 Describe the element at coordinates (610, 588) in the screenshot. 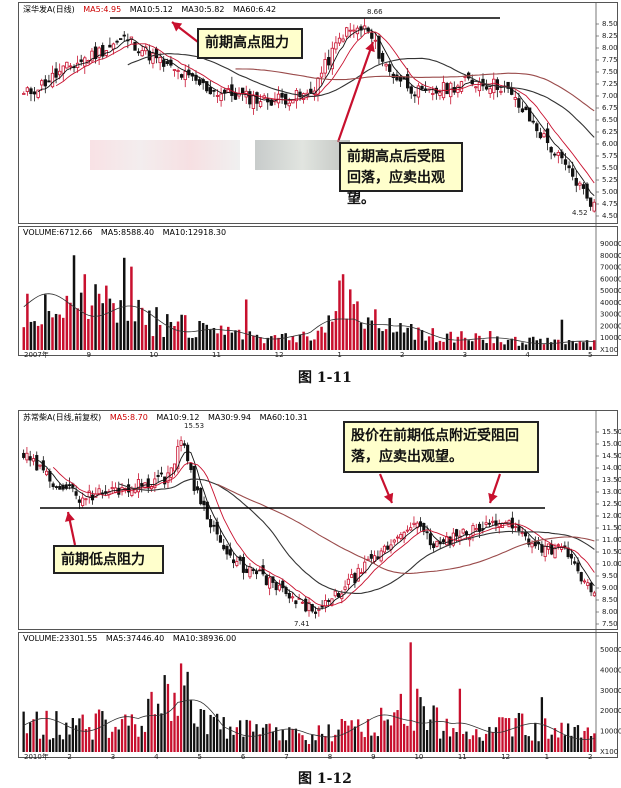

I see `price-axis-tick: 9.00` at that location.